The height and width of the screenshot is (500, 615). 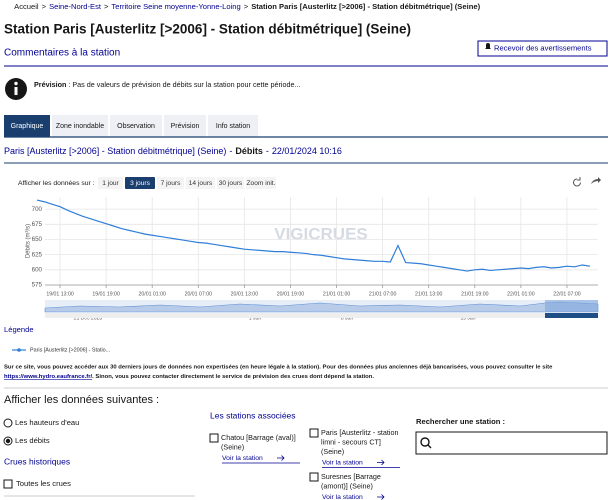 What do you see at coordinates (19, 329) in the screenshot?
I see `legend-heading: Légende` at bounding box center [19, 329].